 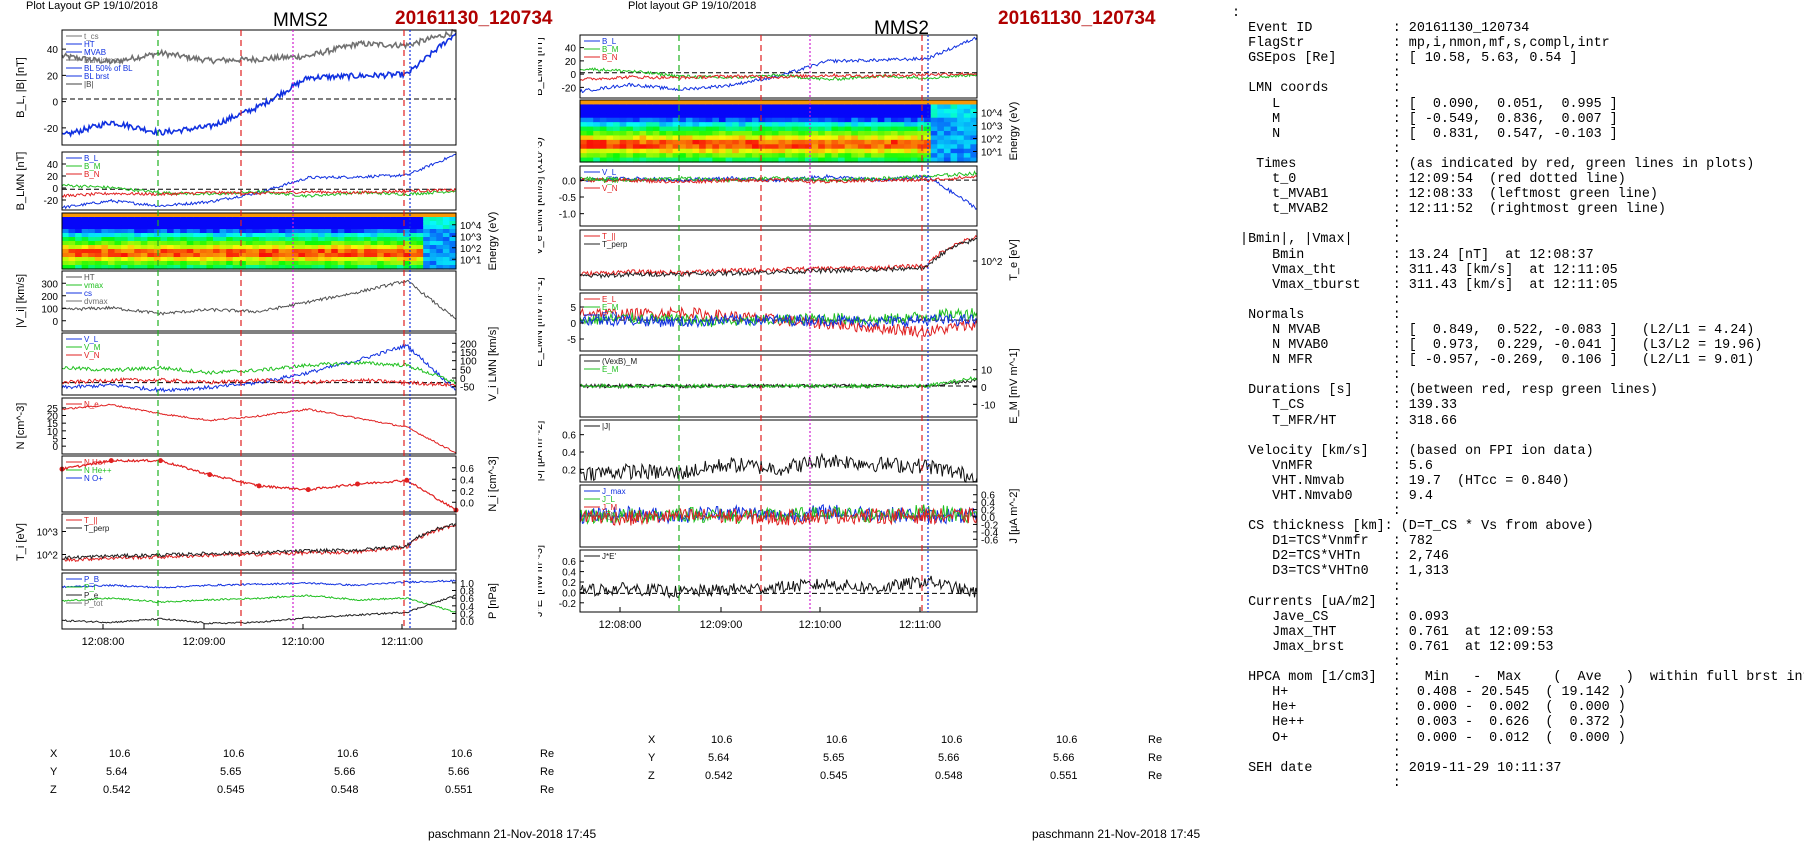 I want to click on legend-entry: MVAB, so click(x=95, y=52).